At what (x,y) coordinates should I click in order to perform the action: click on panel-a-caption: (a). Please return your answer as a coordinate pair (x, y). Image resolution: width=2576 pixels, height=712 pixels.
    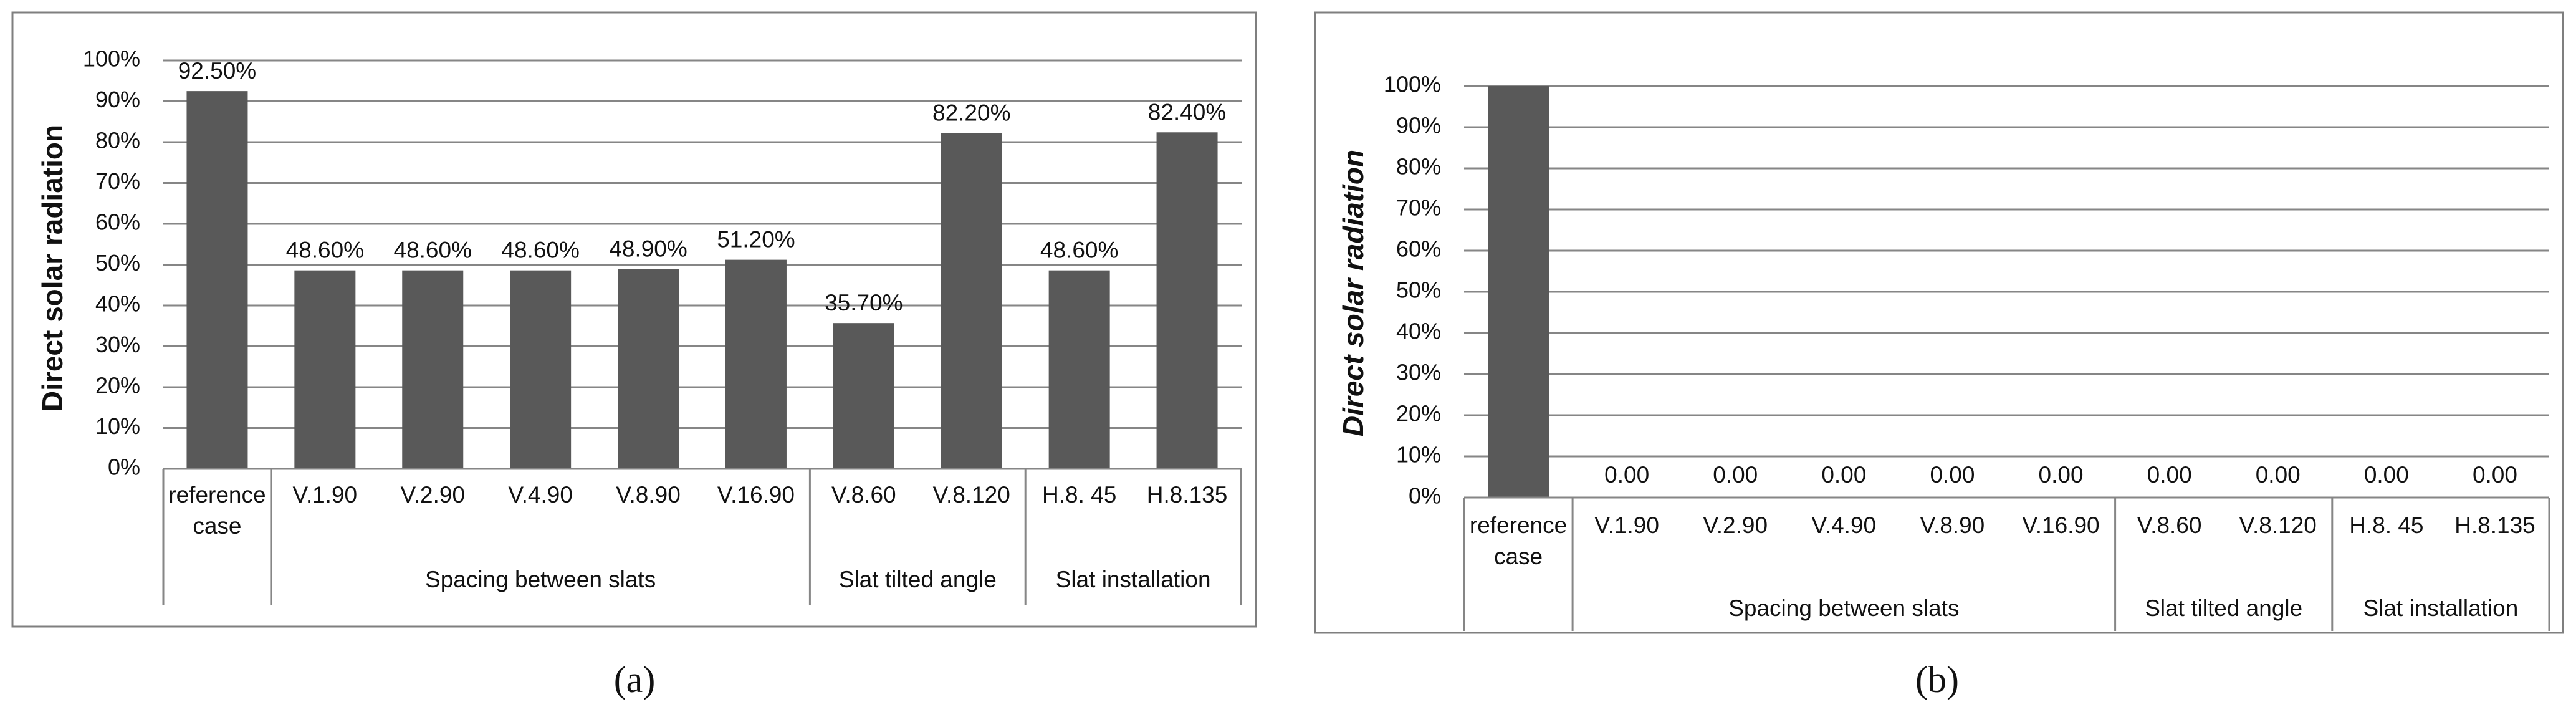
    Looking at the image, I should click on (635, 680).